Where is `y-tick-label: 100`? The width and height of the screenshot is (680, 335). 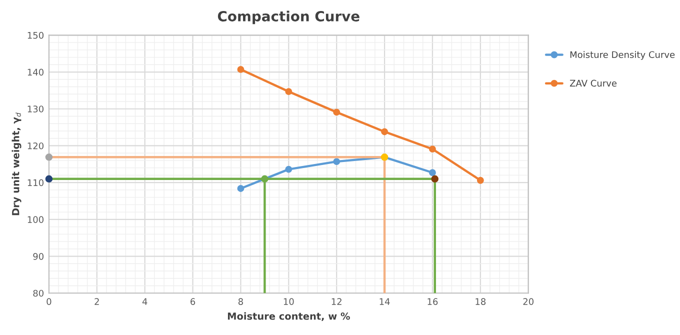
y-tick-label: 100 is located at coordinates (36, 219).